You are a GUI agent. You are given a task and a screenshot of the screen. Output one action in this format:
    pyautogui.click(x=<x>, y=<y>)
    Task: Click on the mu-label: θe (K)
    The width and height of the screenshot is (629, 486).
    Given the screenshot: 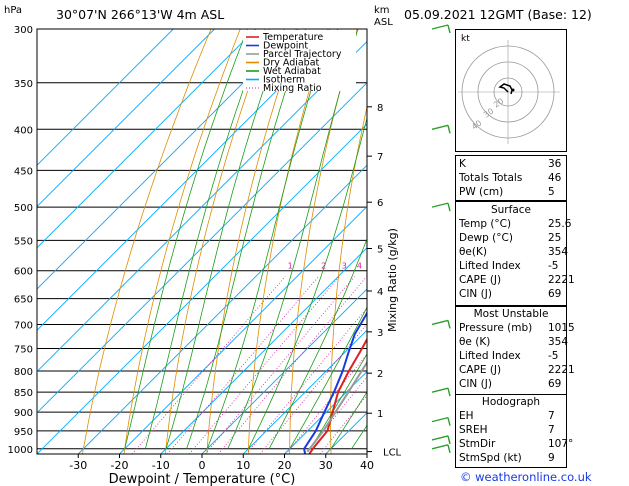 What is the action you would take?
    pyautogui.click(x=475, y=342)
    